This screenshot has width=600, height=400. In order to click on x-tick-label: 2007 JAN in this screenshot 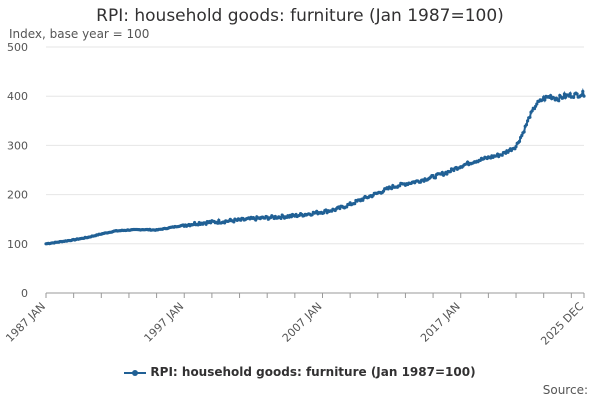, I will do `click(302, 322)`.